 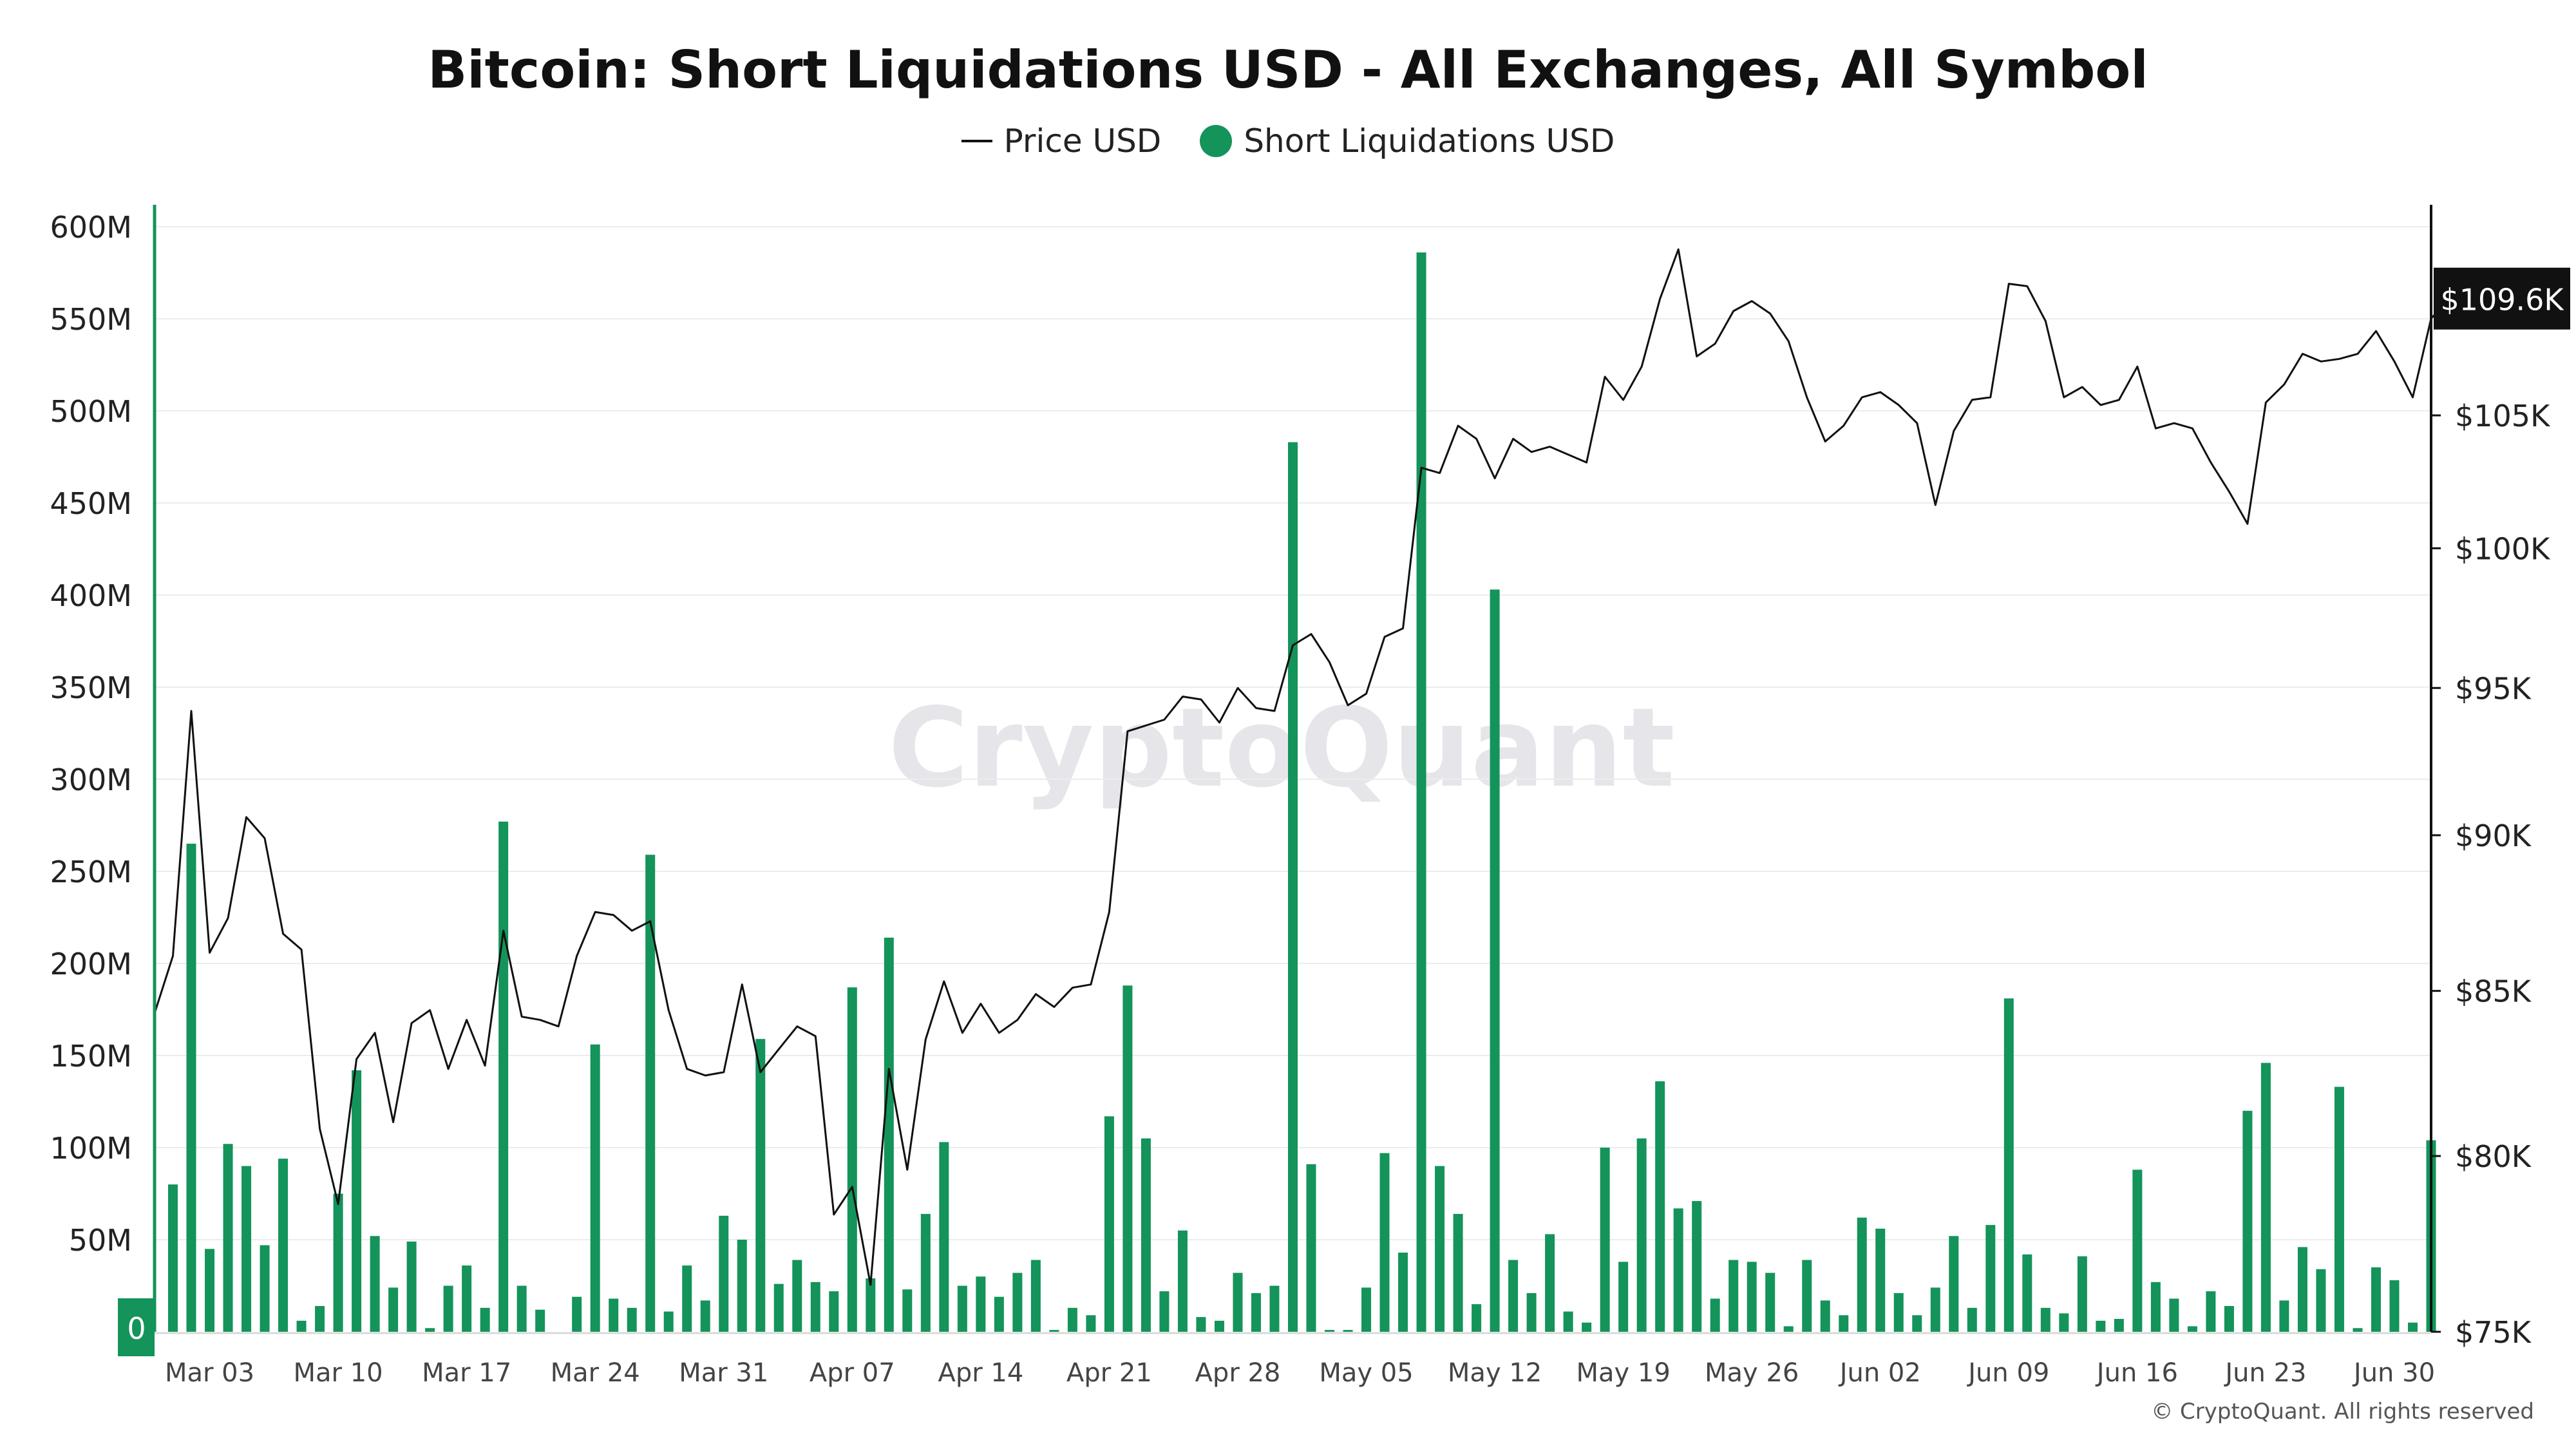 What do you see at coordinates (1061, 141) in the screenshot?
I see `legend-item-price: Price USD` at bounding box center [1061, 141].